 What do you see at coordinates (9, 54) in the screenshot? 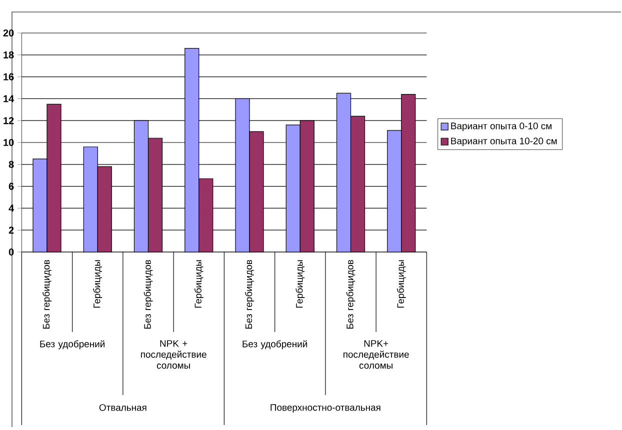
I see `y-tick-label: 18` at bounding box center [9, 54].